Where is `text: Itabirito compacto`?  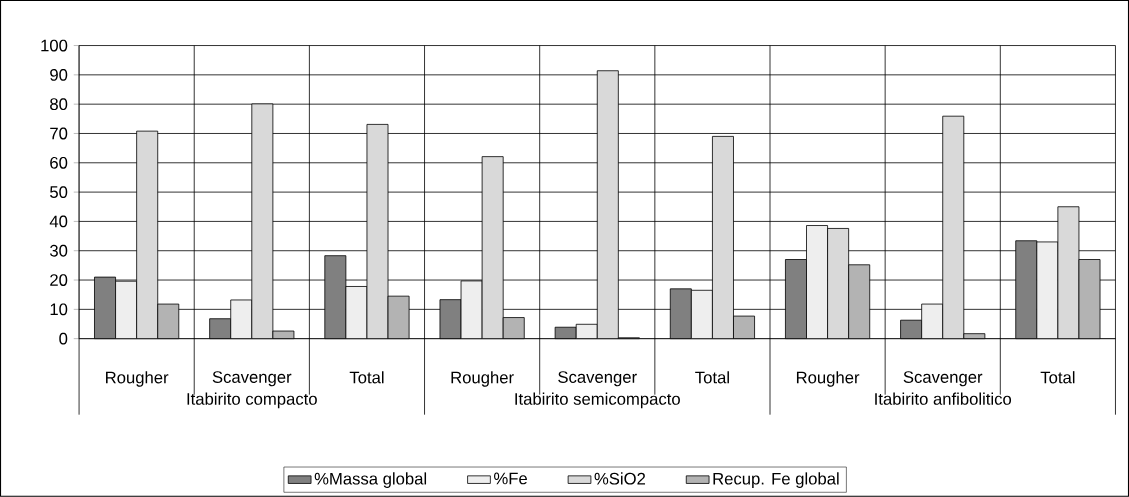 text: Itabirito compacto is located at coordinates (252, 400).